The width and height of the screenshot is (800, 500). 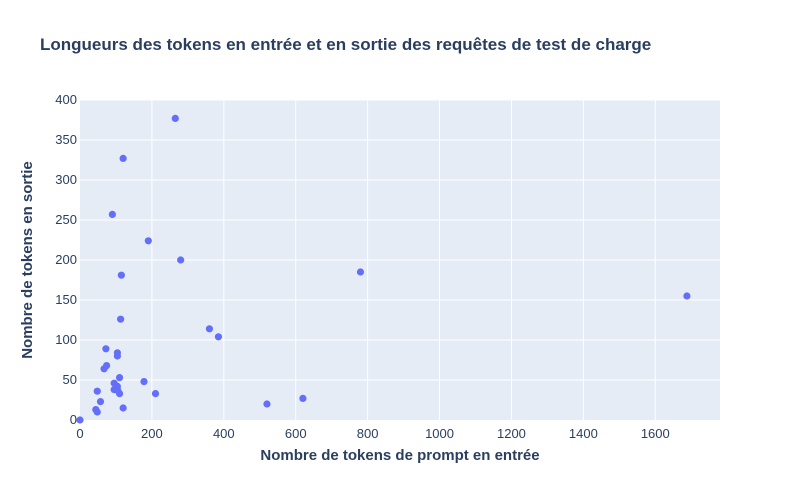 What do you see at coordinates (66, 339) in the screenshot?
I see `y-tick-label: 100` at bounding box center [66, 339].